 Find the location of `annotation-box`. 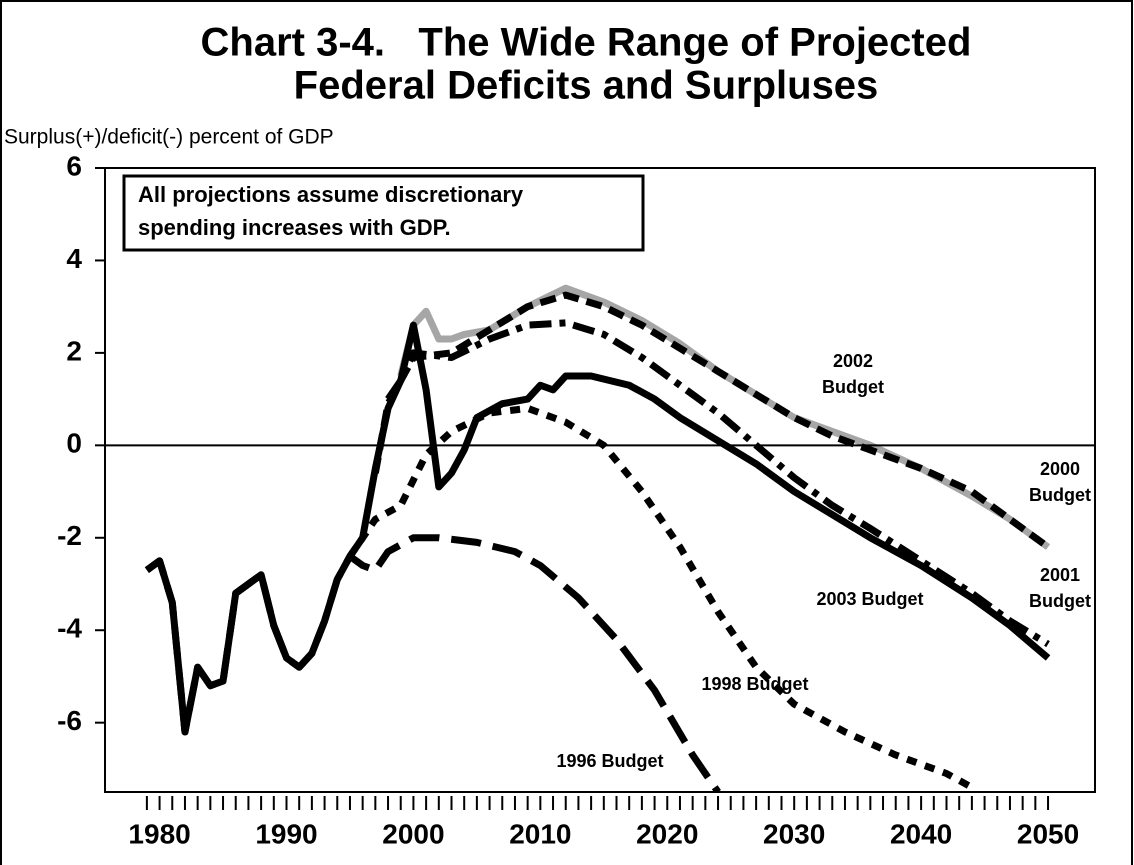

annotation-box is located at coordinates (383, 213).